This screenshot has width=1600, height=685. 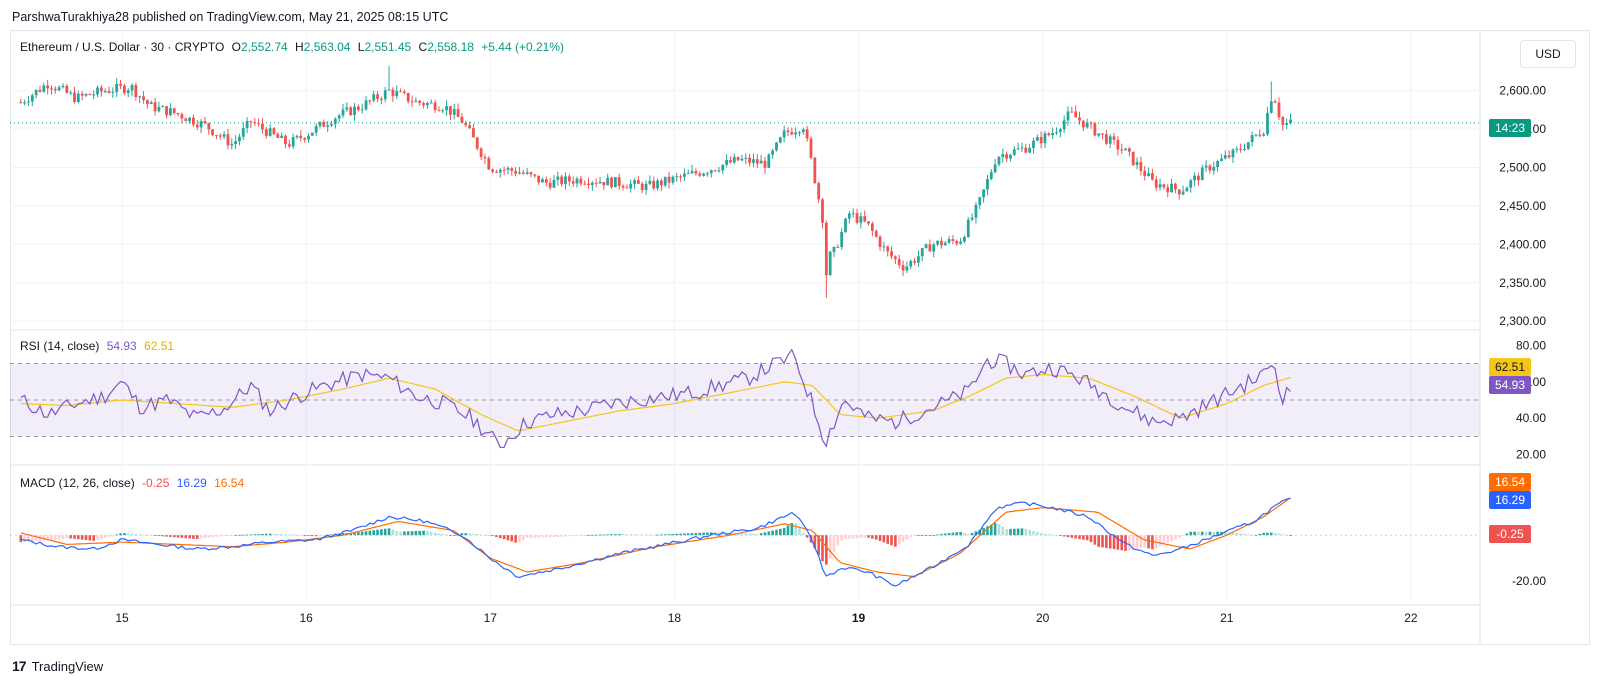 I want to click on rsi-line, so click(x=655, y=398).